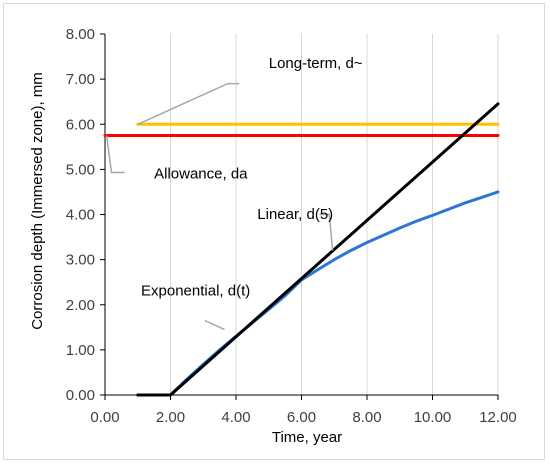  Describe the element at coordinates (80, 79) in the screenshot. I see `y-tick-label: 7.00` at that location.